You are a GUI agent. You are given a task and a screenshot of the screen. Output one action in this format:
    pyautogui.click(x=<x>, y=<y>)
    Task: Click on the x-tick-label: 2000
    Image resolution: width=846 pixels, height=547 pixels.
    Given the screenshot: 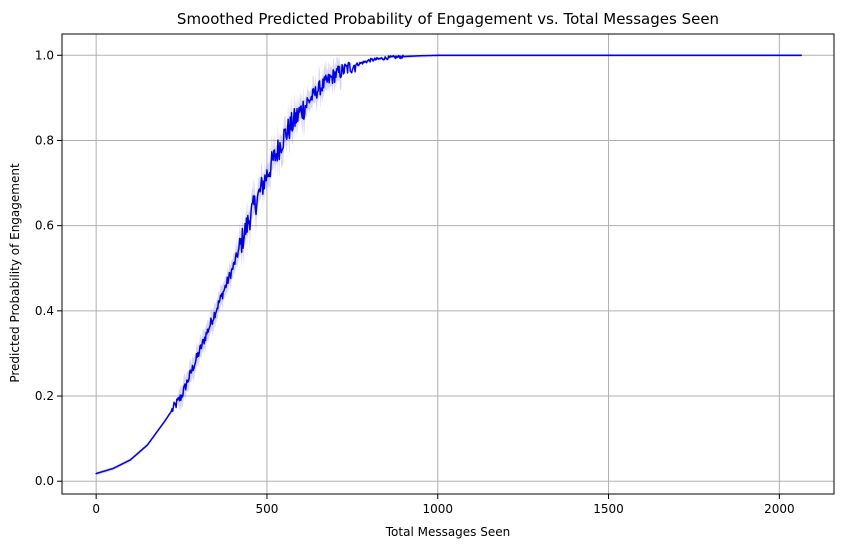 What is the action you would take?
    pyautogui.click(x=779, y=509)
    